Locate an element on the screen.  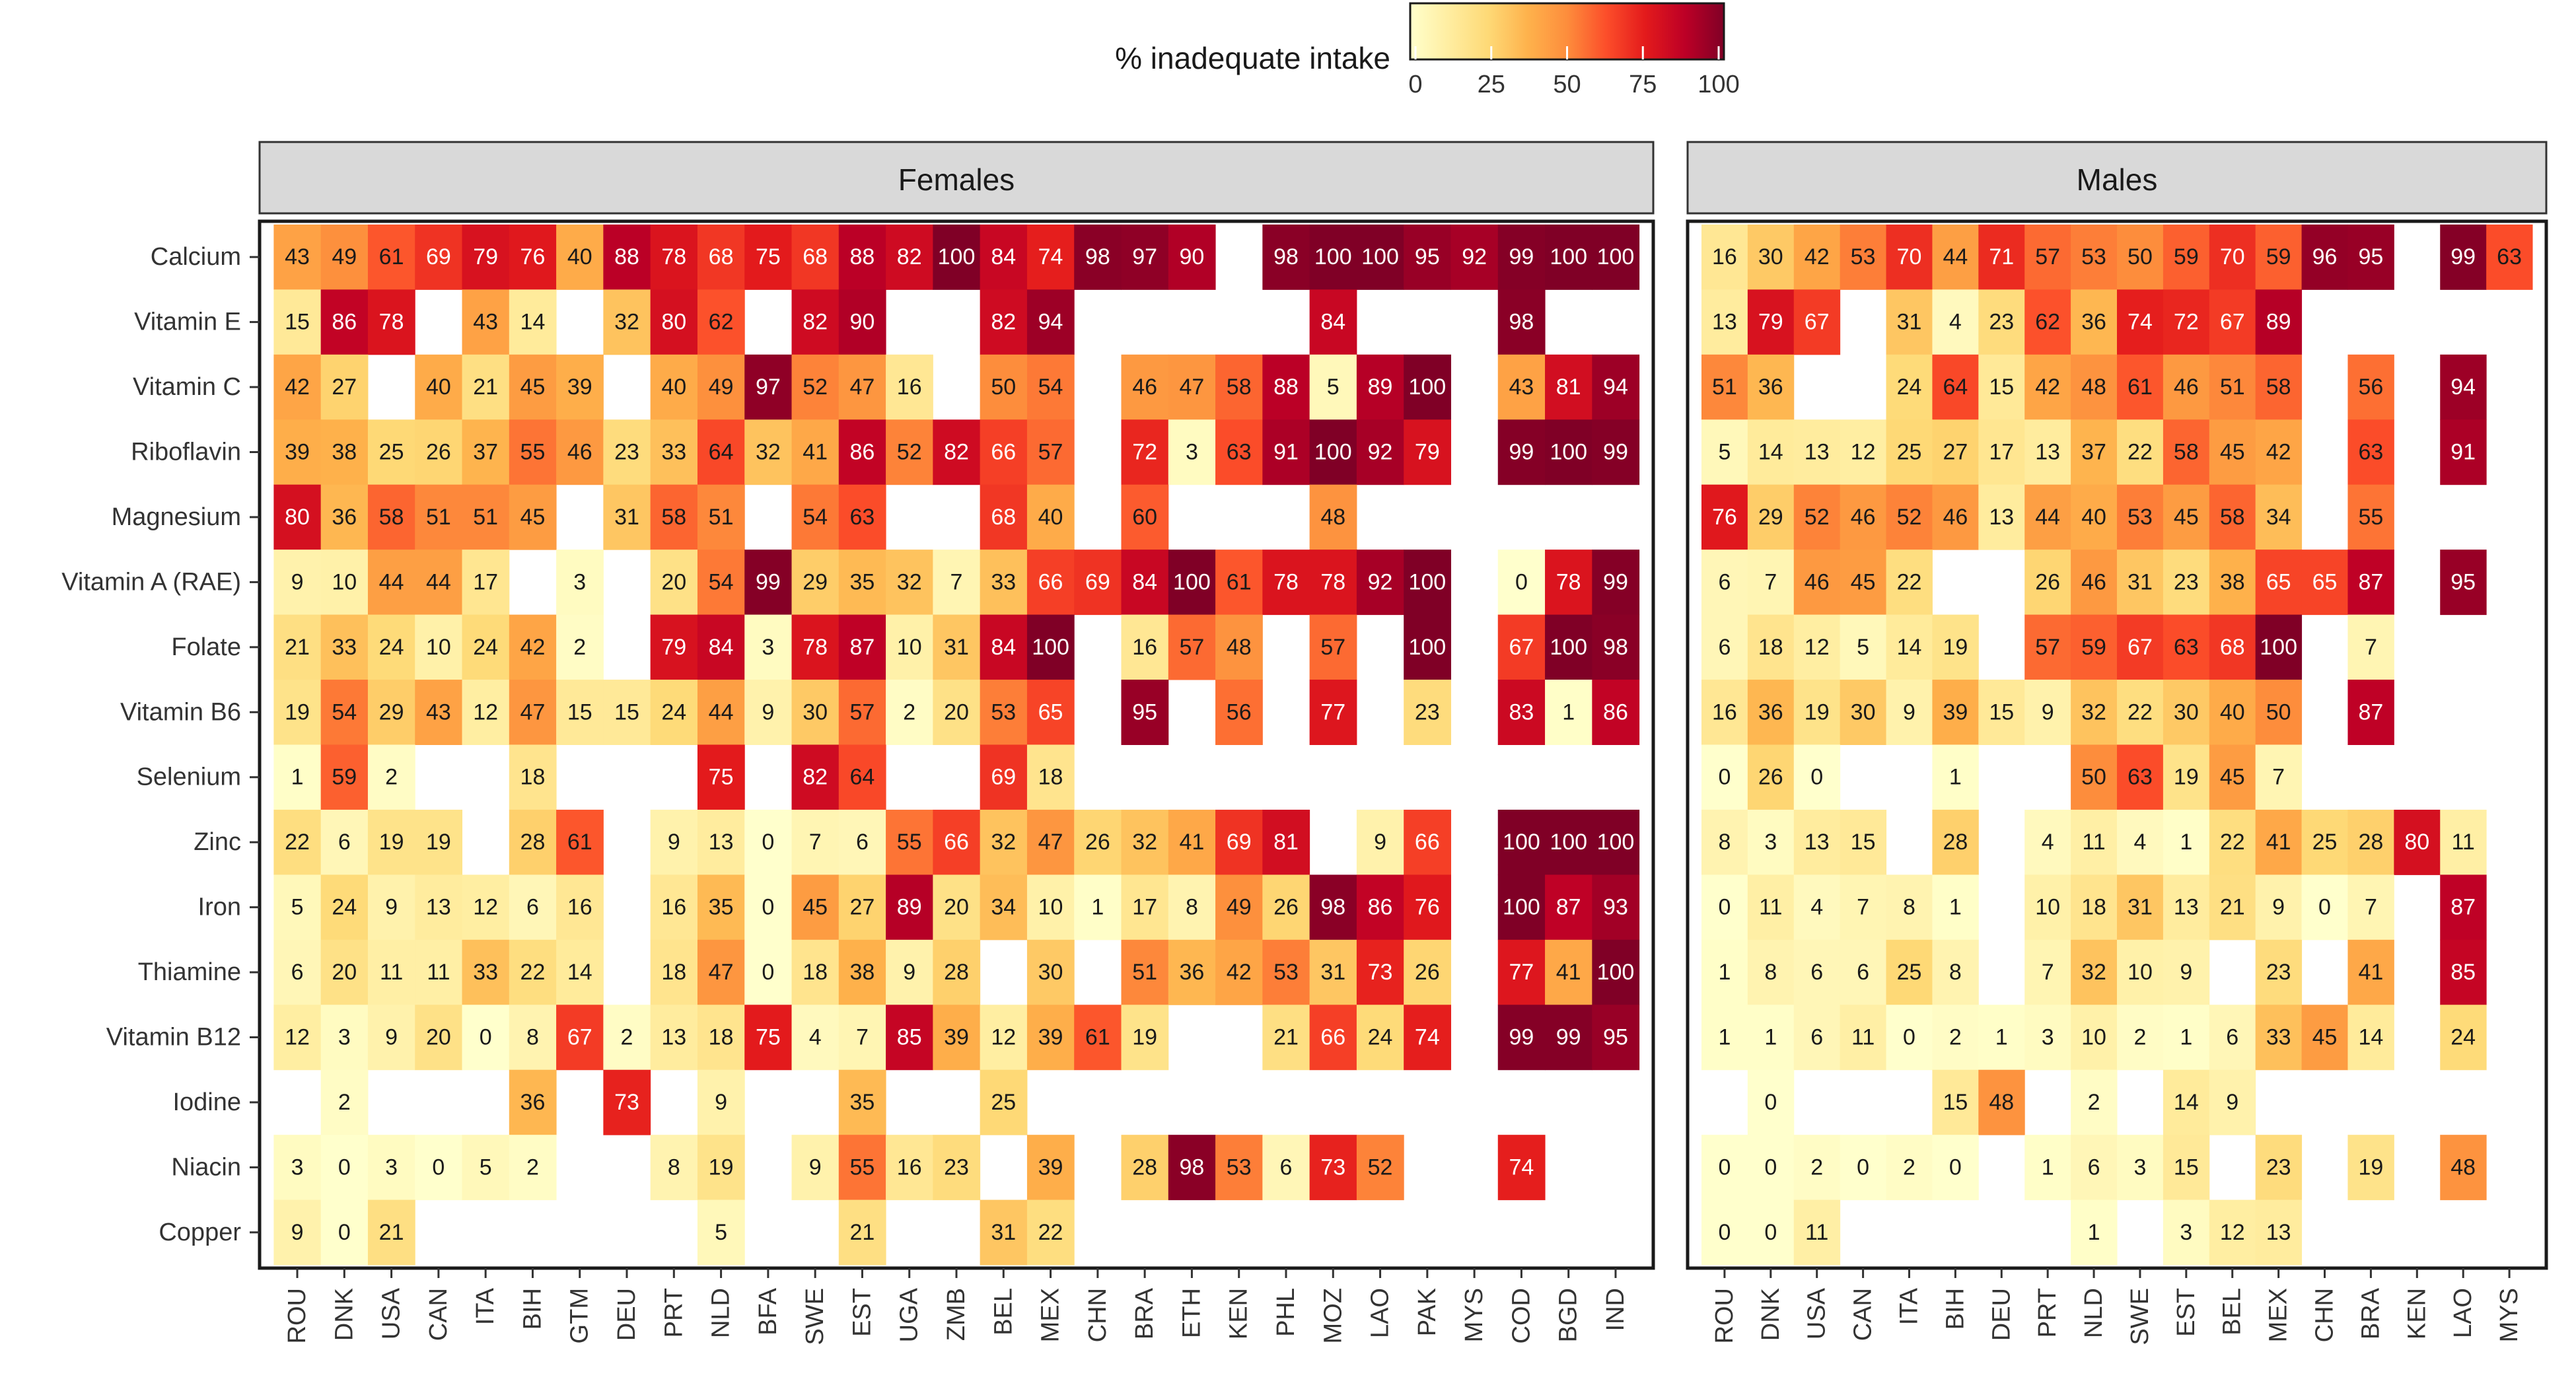
cell-value-label: 74 is located at coordinates (1521, 1167).